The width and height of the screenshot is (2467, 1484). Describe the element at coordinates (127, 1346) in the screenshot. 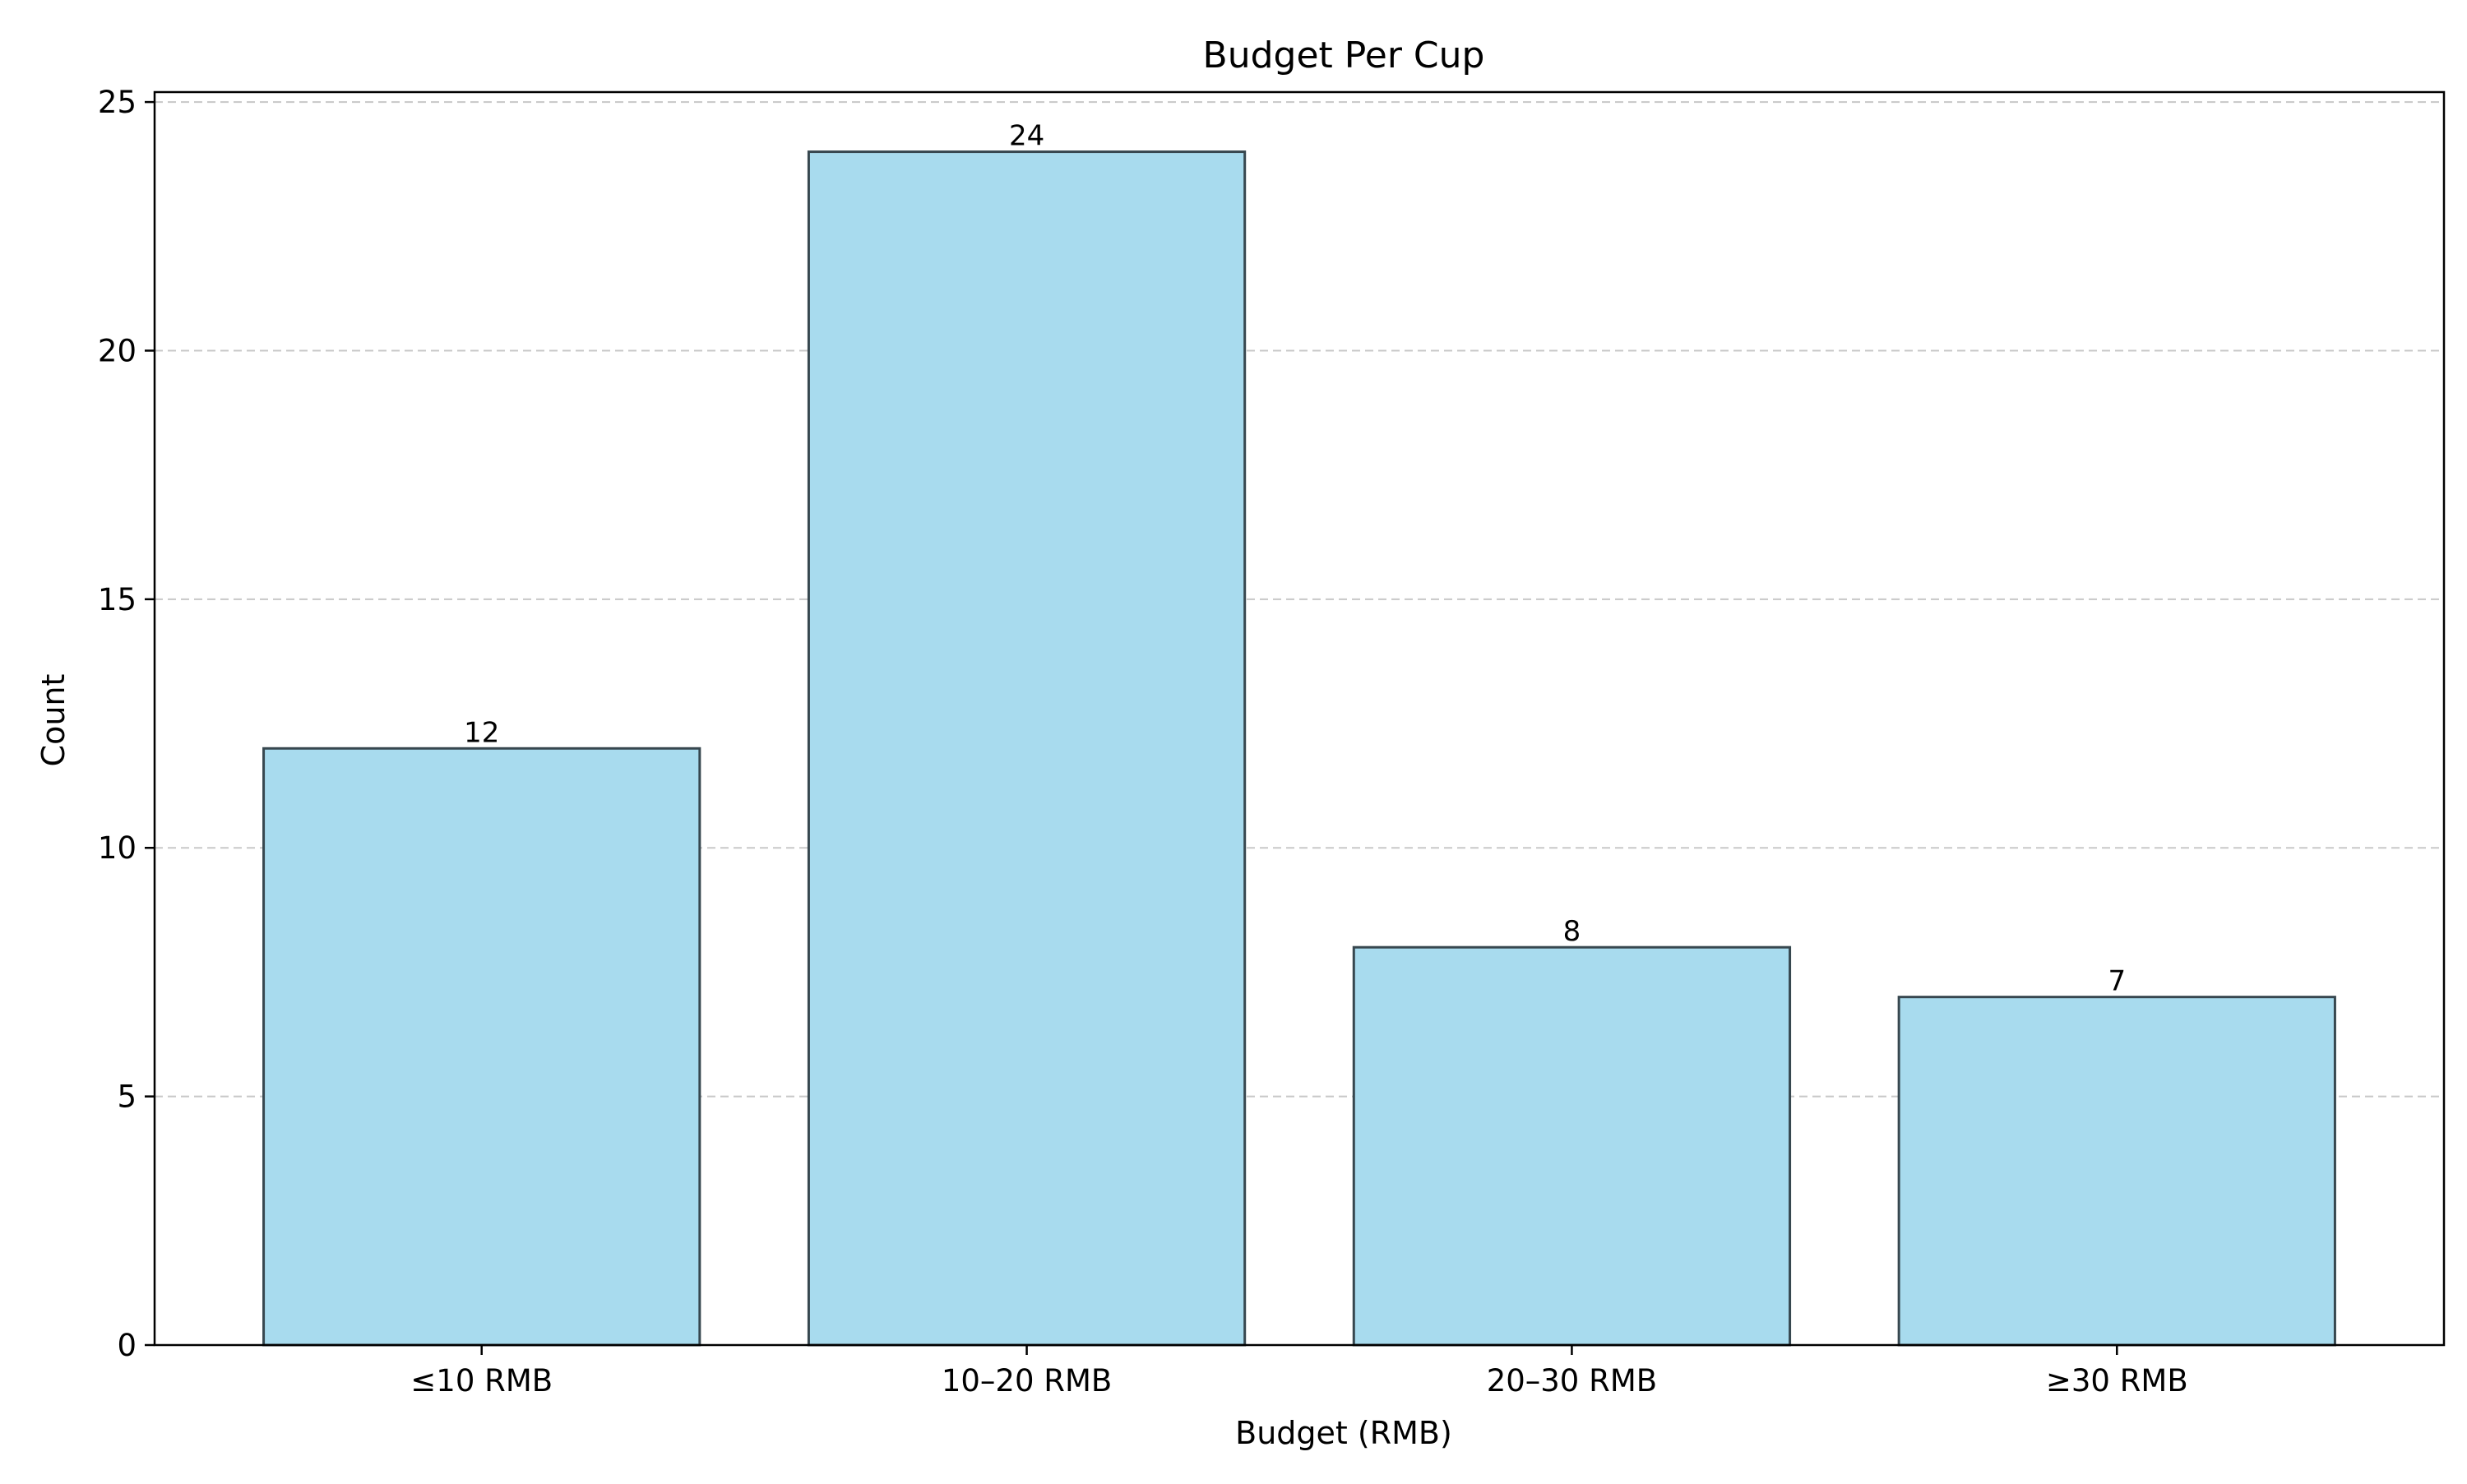

I see `y-tick-label-0: 0` at that location.